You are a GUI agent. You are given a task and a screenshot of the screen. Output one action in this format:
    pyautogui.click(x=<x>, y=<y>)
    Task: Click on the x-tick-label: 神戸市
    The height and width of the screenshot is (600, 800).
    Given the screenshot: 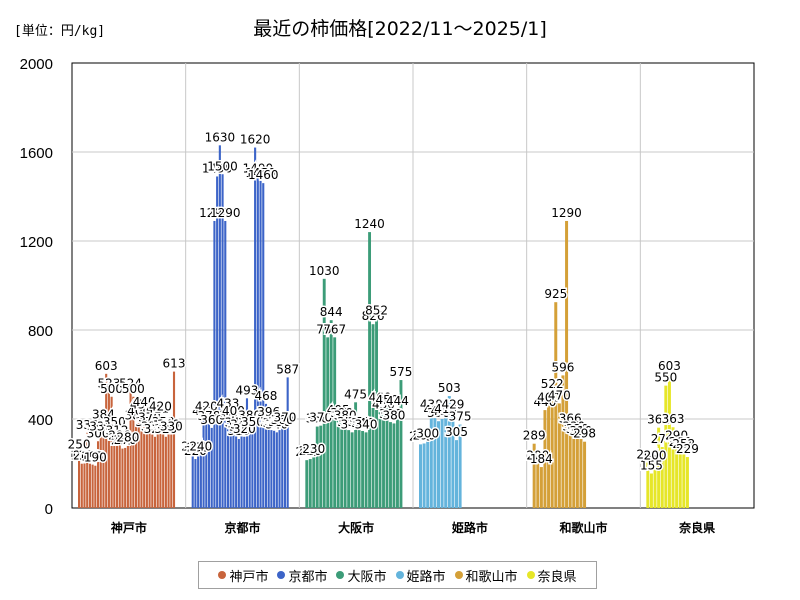 What is the action you would take?
    pyautogui.click(x=129, y=527)
    